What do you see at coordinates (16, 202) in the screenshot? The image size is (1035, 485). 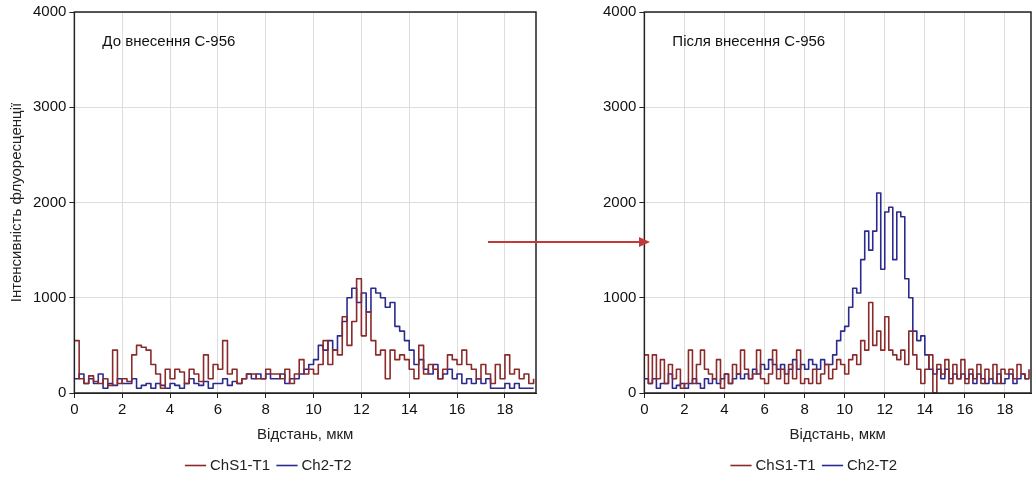 I see `y-axis-title: Інтенсивність флуоресценції` at bounding box center [16, 202].